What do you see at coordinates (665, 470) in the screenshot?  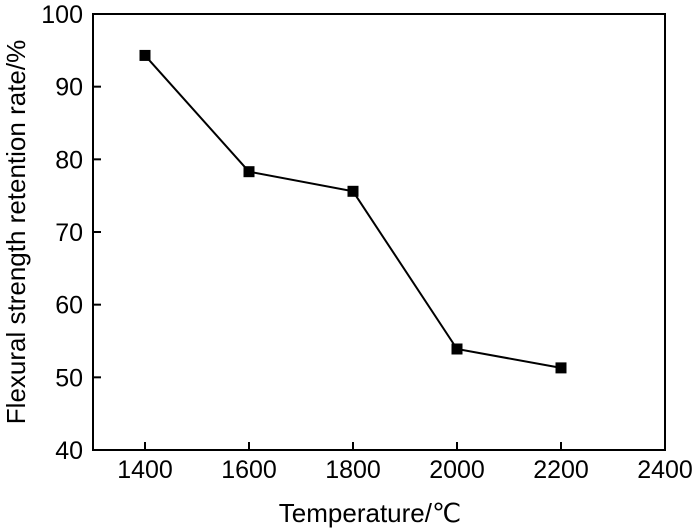 I see `x-tick-label: 2400` at bounding box center [665, 470].